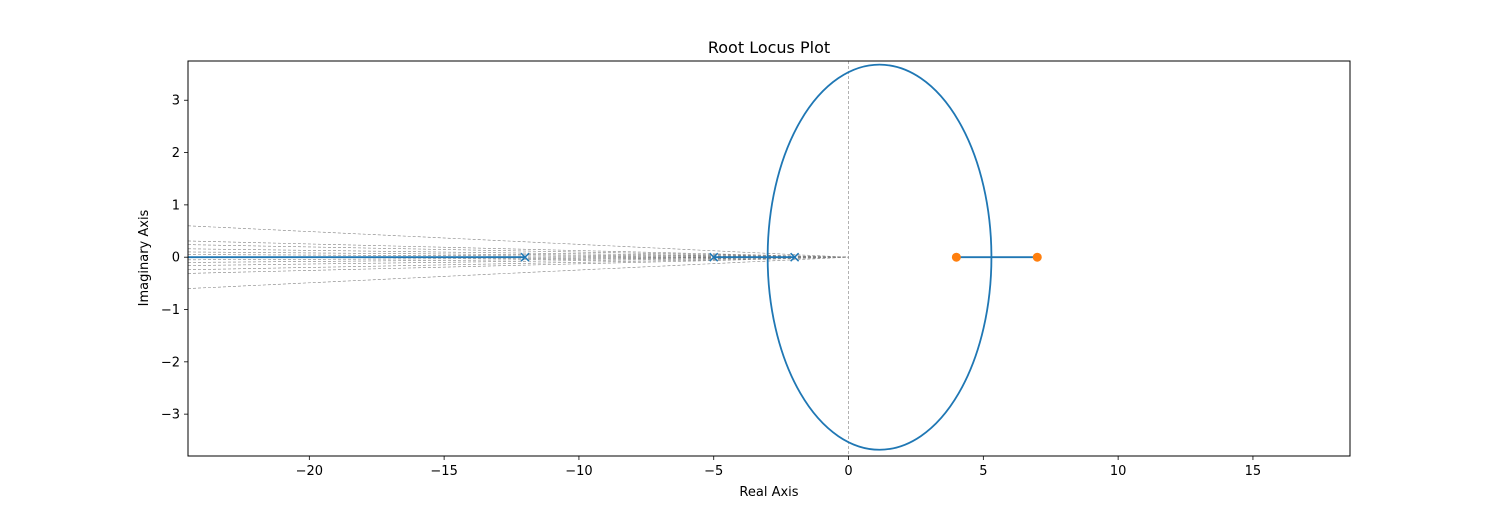  Describe the element at coordinates (983, 471) in the screenshot. I see `x-tick-label: 5` at that location.